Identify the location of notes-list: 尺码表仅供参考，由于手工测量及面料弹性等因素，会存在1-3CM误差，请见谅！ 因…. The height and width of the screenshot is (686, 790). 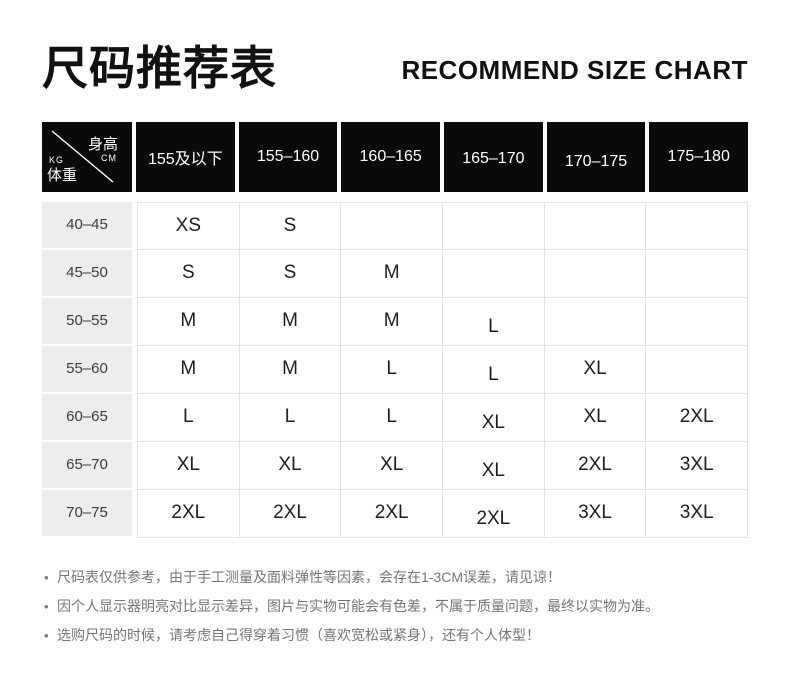
(396, 606).